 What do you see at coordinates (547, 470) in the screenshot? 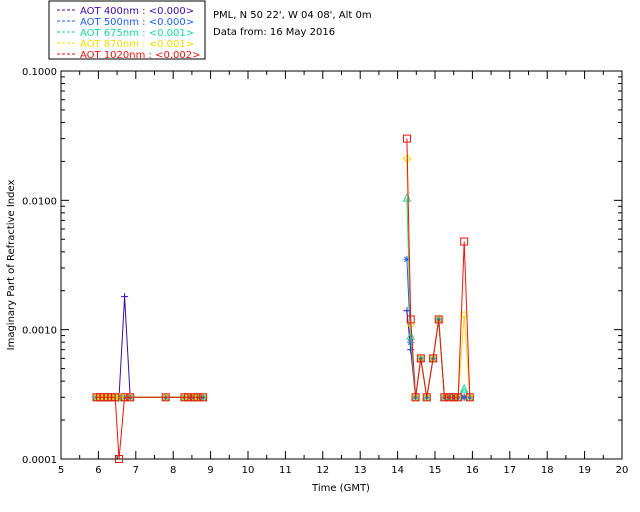
I see `x-tick-label: 18` at bounding box center [547, 470].